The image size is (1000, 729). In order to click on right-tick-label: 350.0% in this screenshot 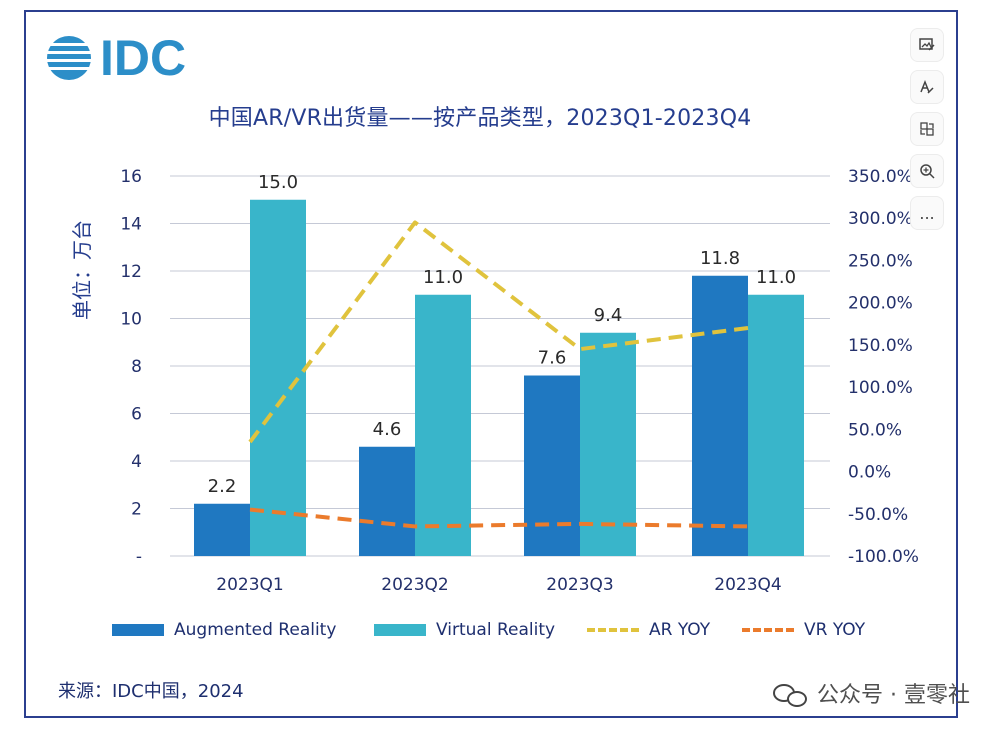, I will do `click(880, 177)`.